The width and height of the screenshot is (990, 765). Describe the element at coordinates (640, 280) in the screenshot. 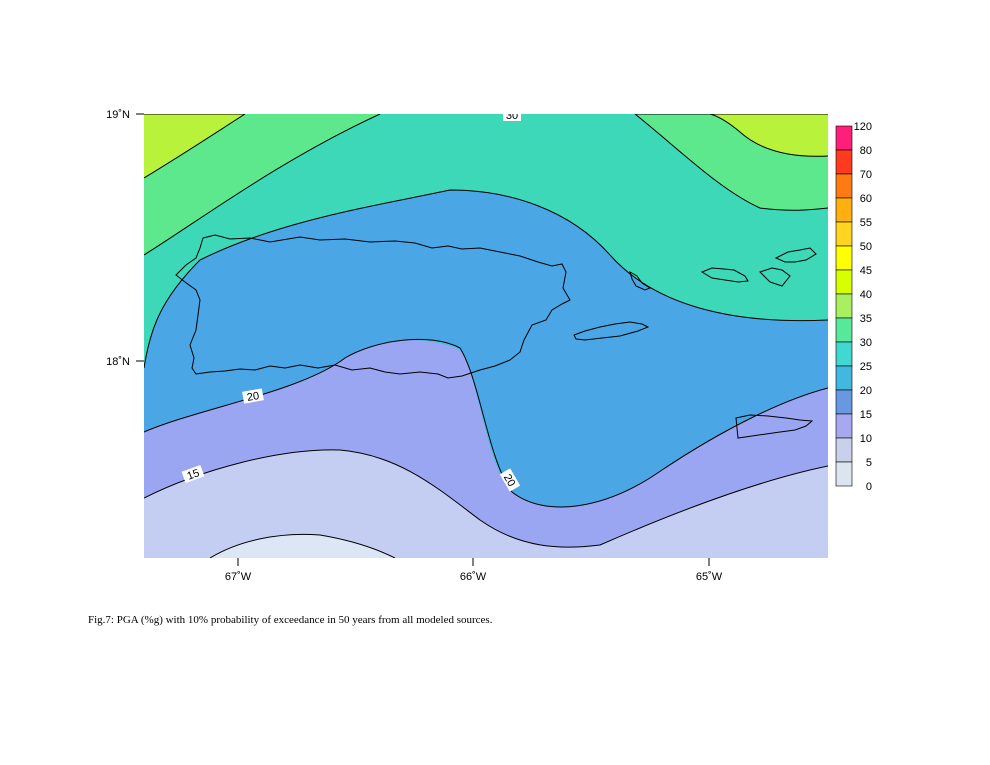

I see `island-culebra` at that location.